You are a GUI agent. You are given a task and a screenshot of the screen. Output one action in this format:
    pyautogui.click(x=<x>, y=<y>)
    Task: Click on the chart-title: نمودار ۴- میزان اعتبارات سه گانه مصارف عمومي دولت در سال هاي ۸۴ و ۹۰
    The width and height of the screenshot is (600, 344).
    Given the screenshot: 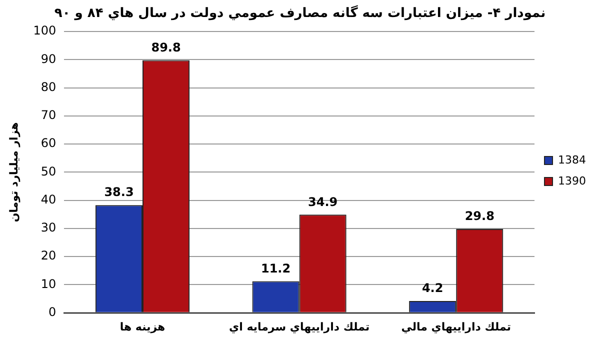 What is the action you would take?
    pyautogui.click(x=300, y=13)
    